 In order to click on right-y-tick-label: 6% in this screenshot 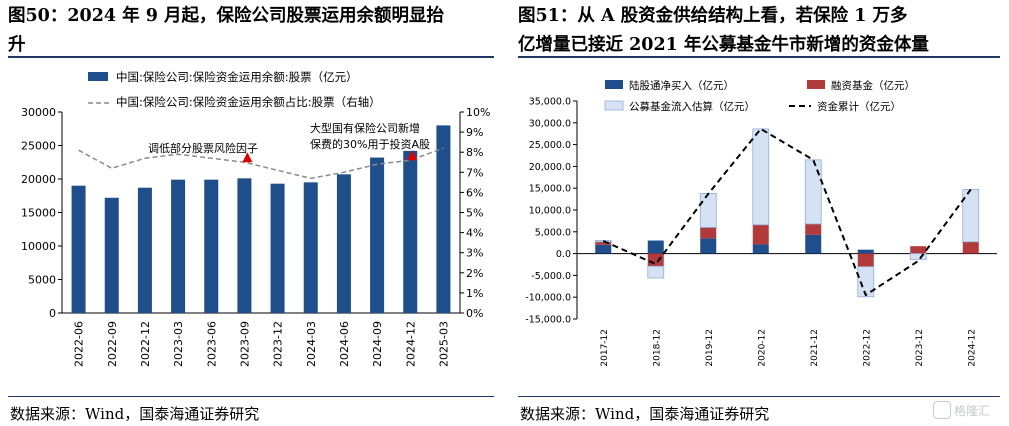, I will do `click(474, 192)`.